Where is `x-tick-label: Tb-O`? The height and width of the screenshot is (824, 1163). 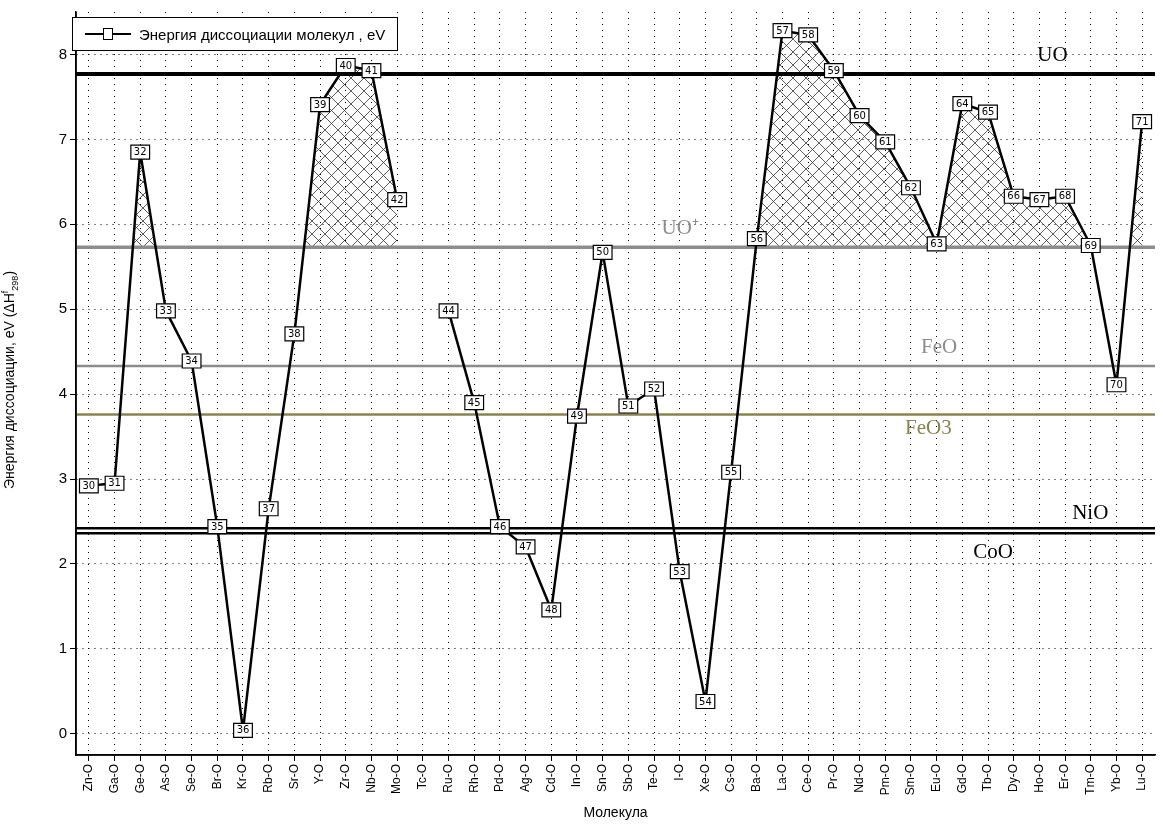
x-tick-label: Tb-O is located at coordinates (987, 778).